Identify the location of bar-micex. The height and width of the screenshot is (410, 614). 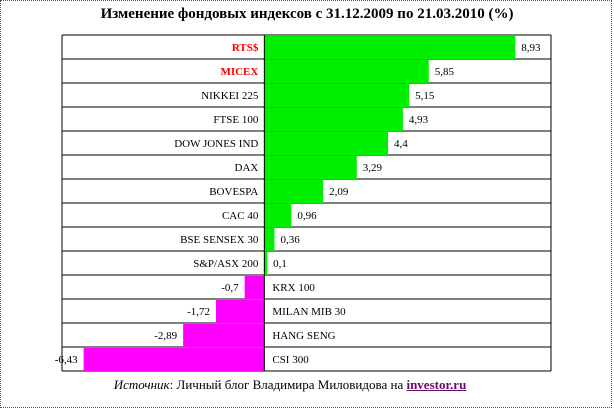
(346, 71).